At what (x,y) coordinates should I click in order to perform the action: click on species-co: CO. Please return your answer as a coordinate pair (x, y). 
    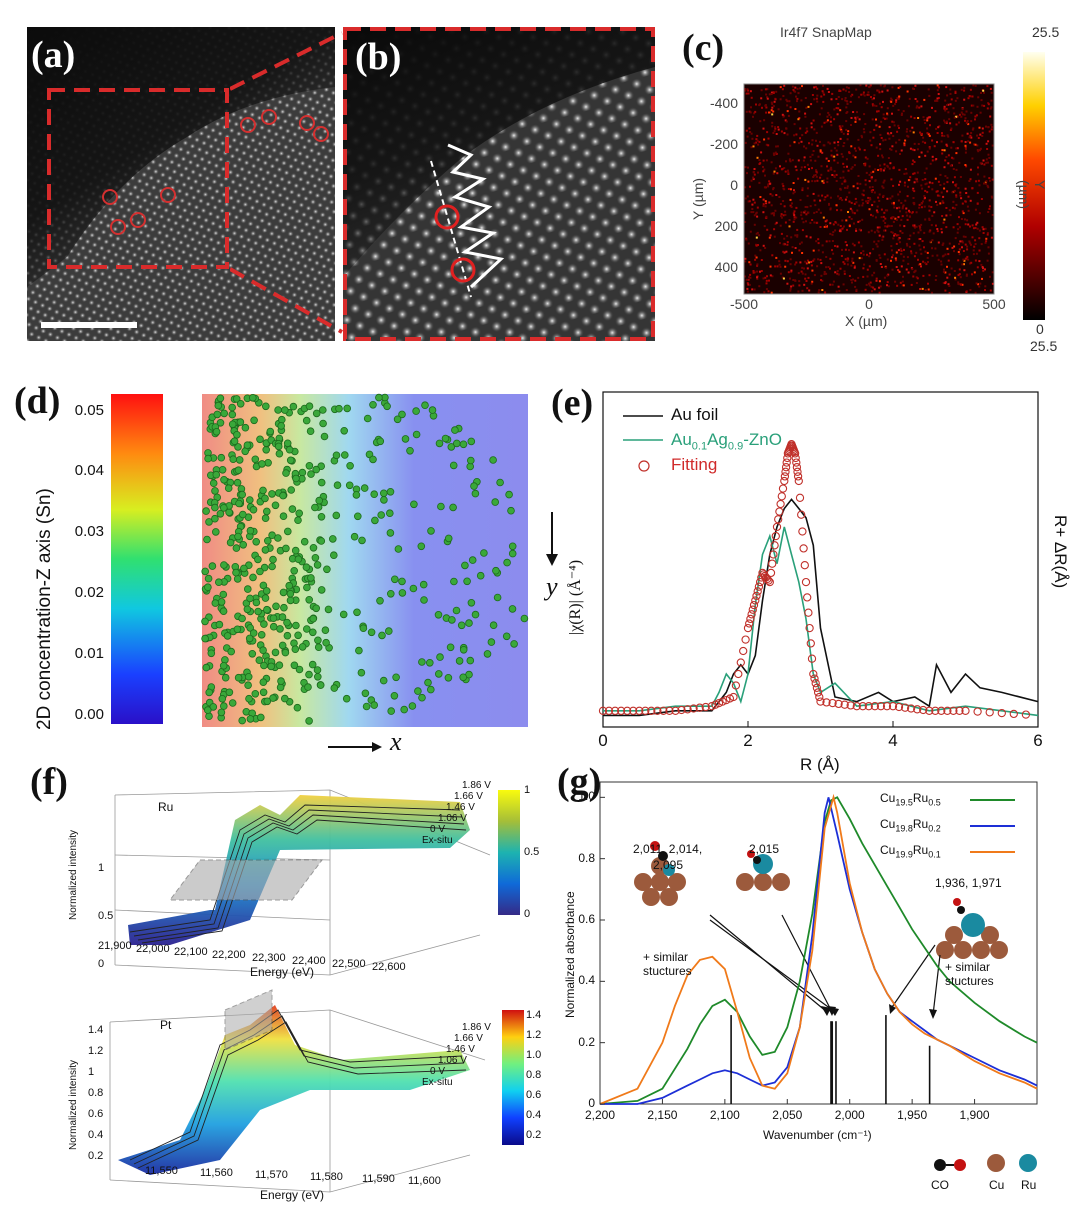
    Looking at the image, I should click on (940, 1185).